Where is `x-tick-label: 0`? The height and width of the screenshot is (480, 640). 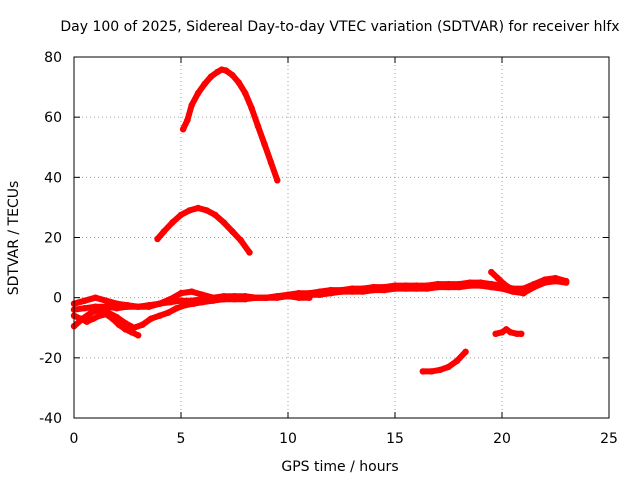
x-tick-label: 0 is located at coordinates (74, 439).